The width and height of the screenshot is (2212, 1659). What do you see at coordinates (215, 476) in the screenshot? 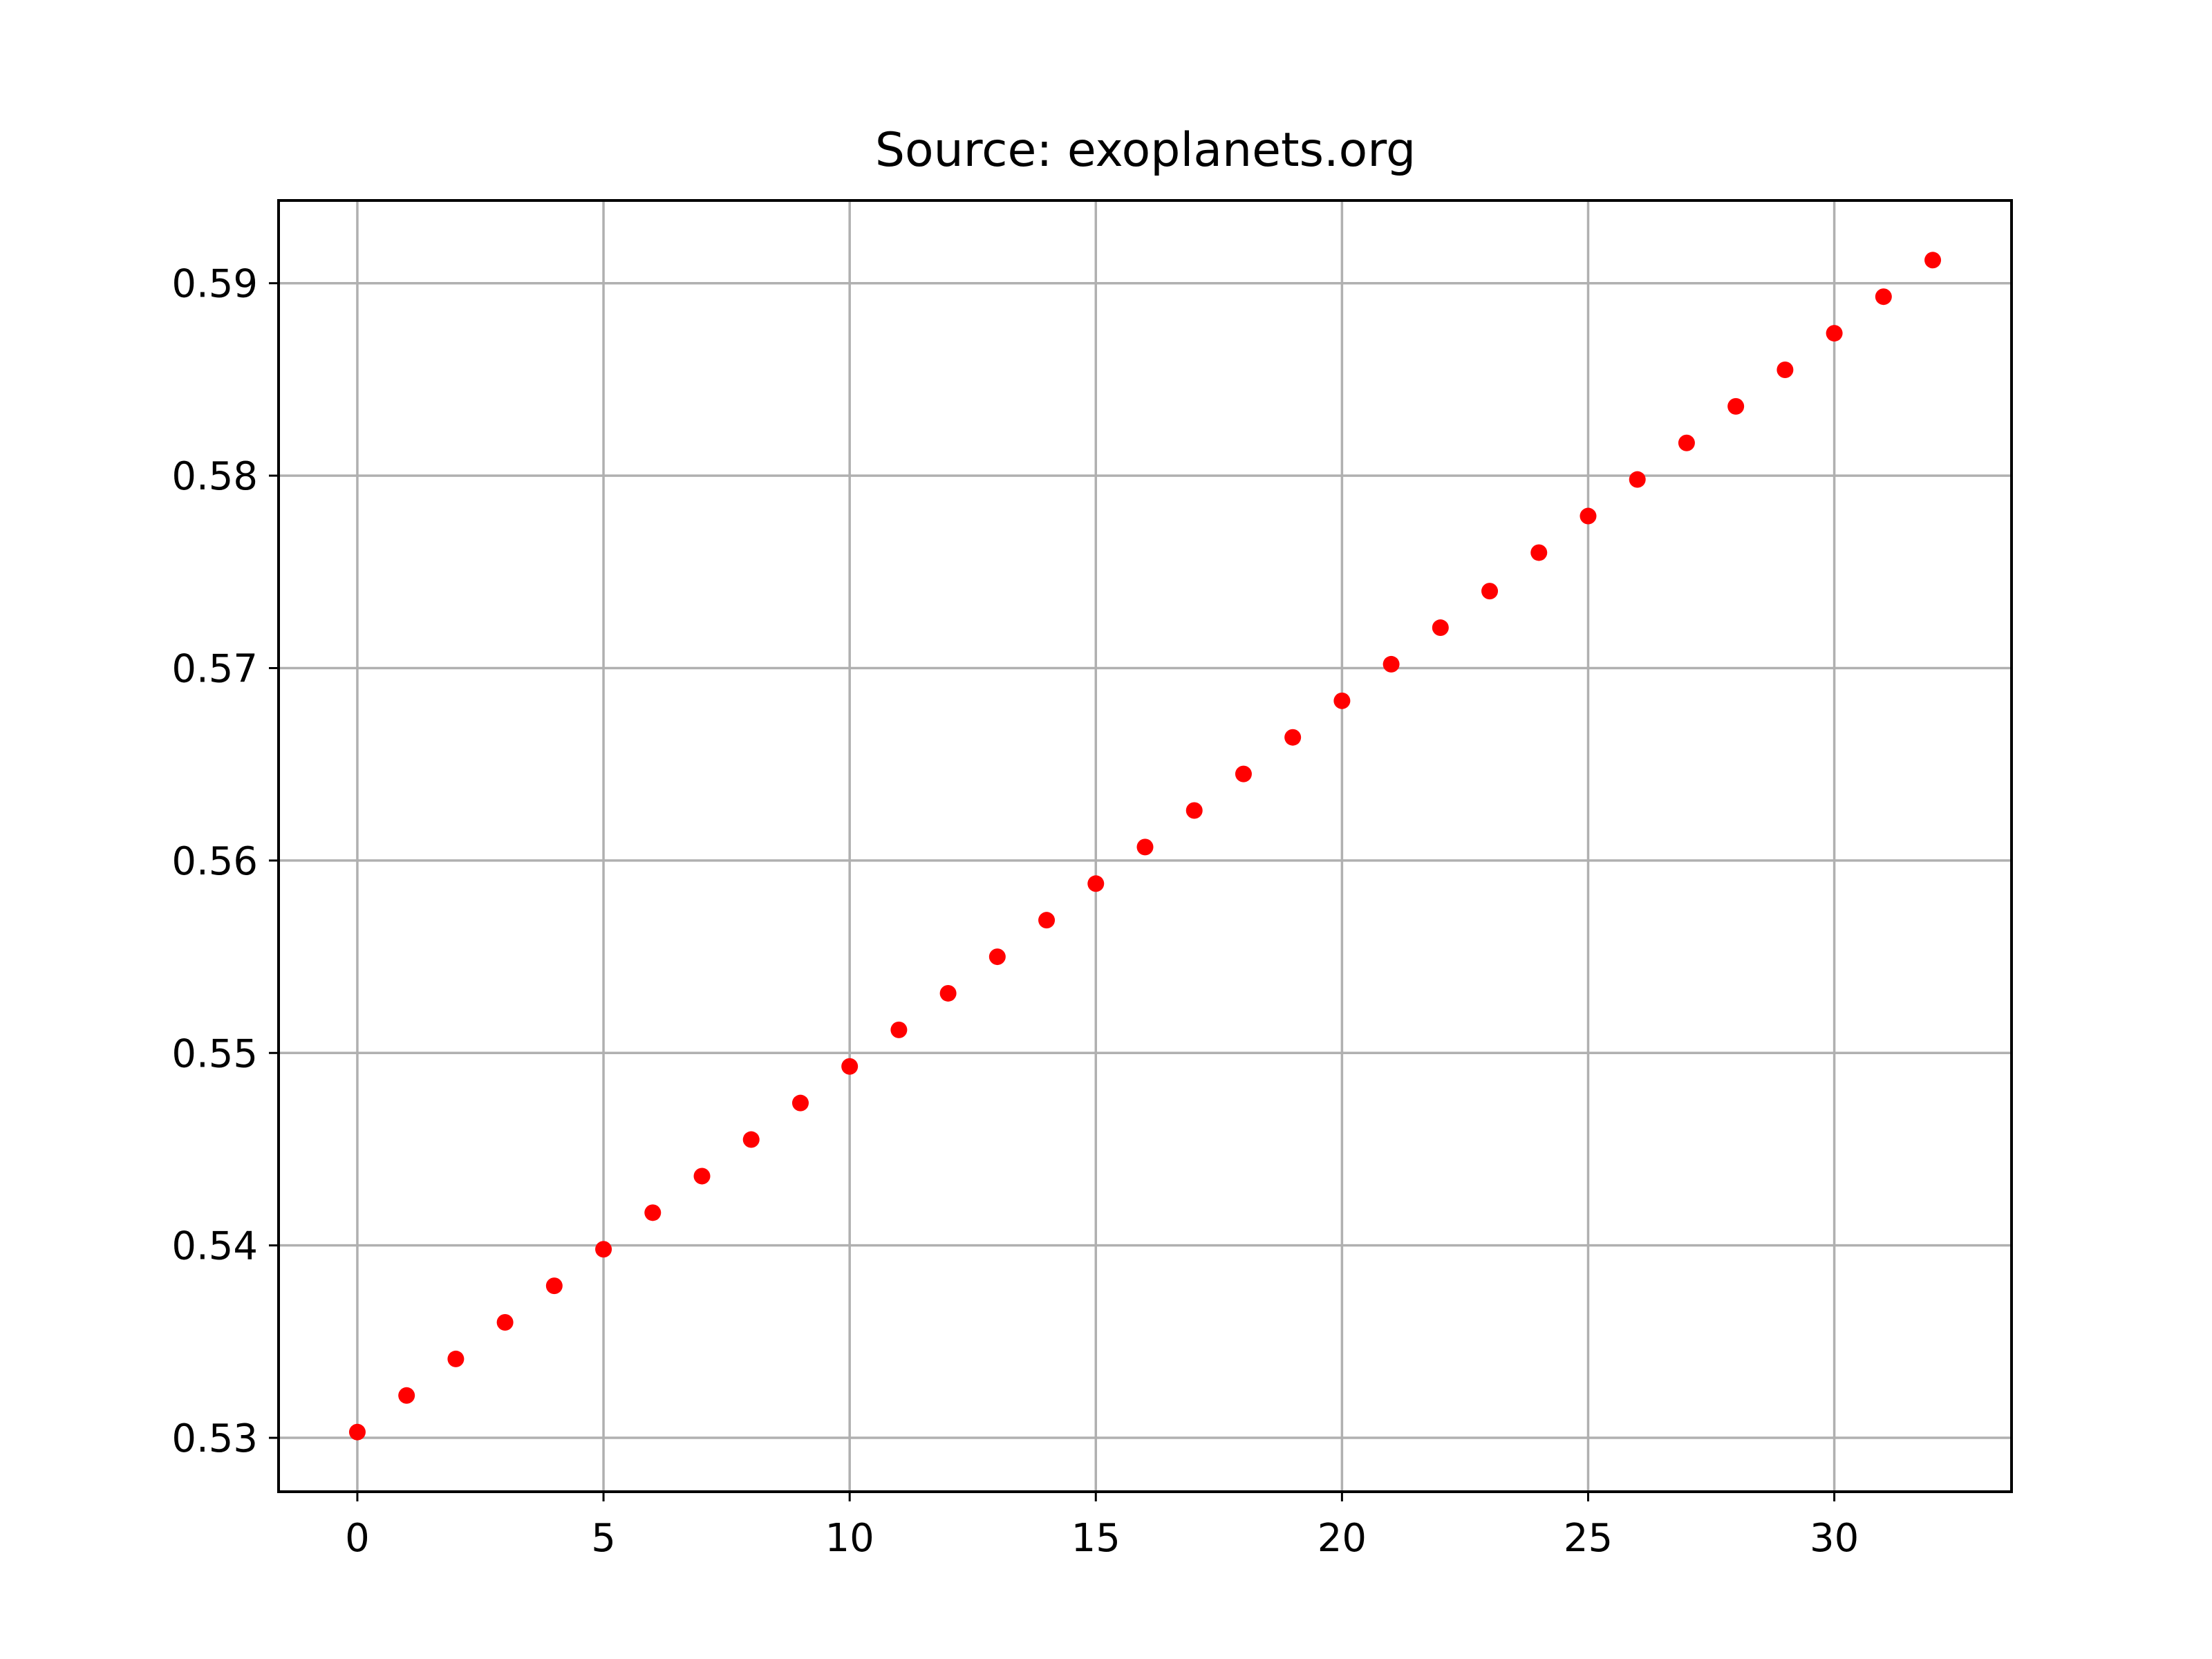
I see `y-tick-label: 0.58` at bounding box center [215, 476].